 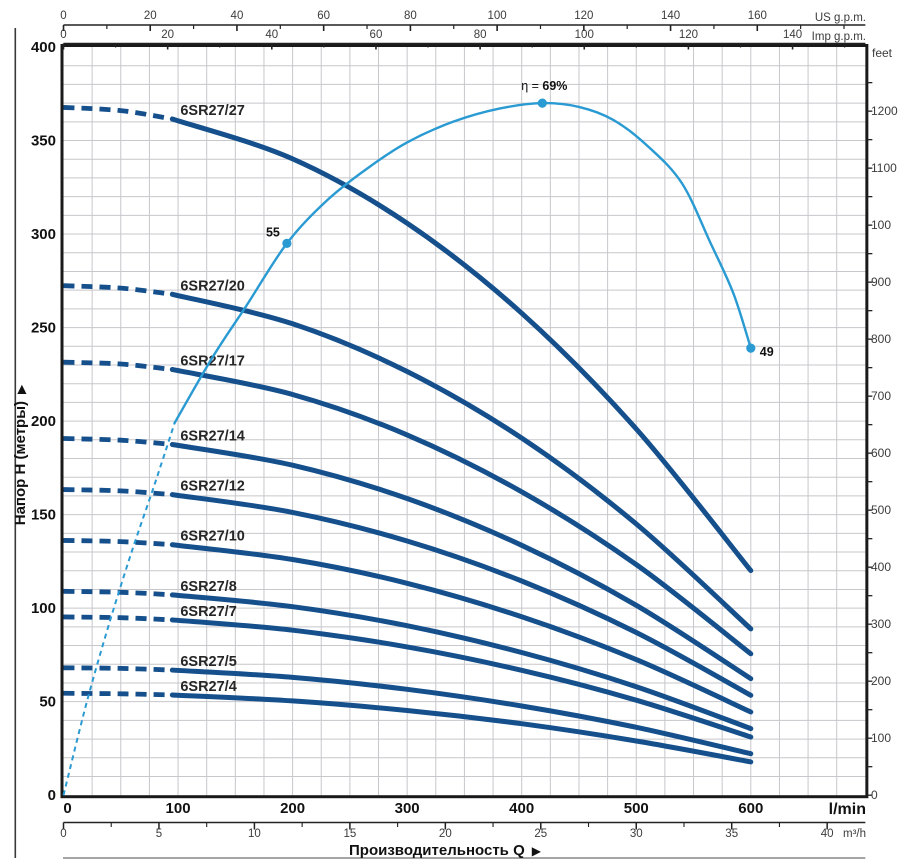 What do you see at coordinates (208, 687) in the screenshot?
I see `curve-label-6SR27/4: 6SR27/4` at bounding box center [208, 687].